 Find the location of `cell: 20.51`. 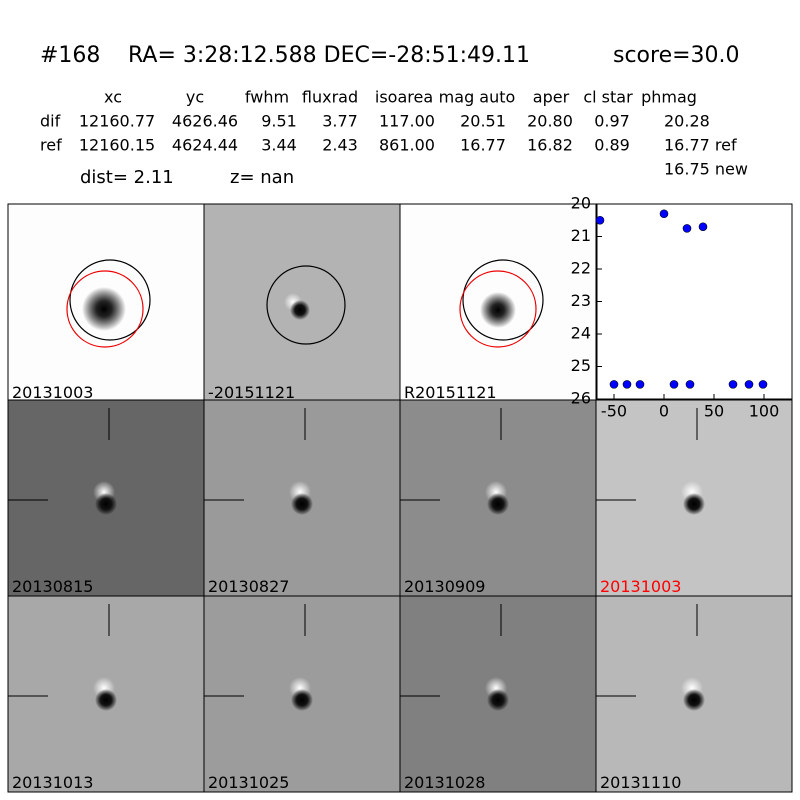

cell: 20.51 is located at coordinates (483, 121).